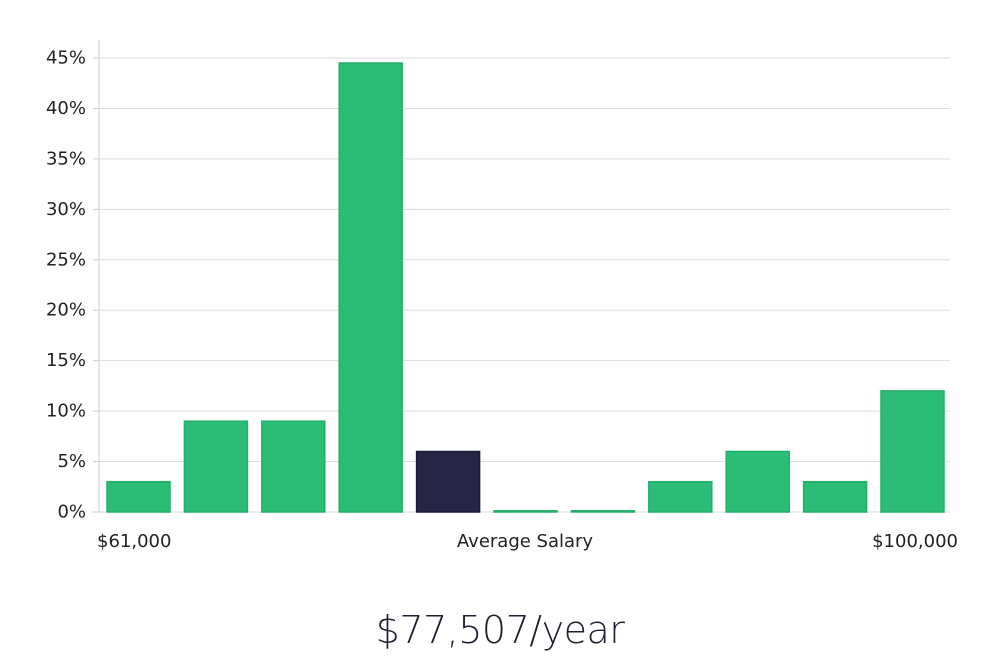 Image resolution: width=1000 pixels, height=660 pixels. I want to click on y-tick-label: 10%, so click(66, 411).